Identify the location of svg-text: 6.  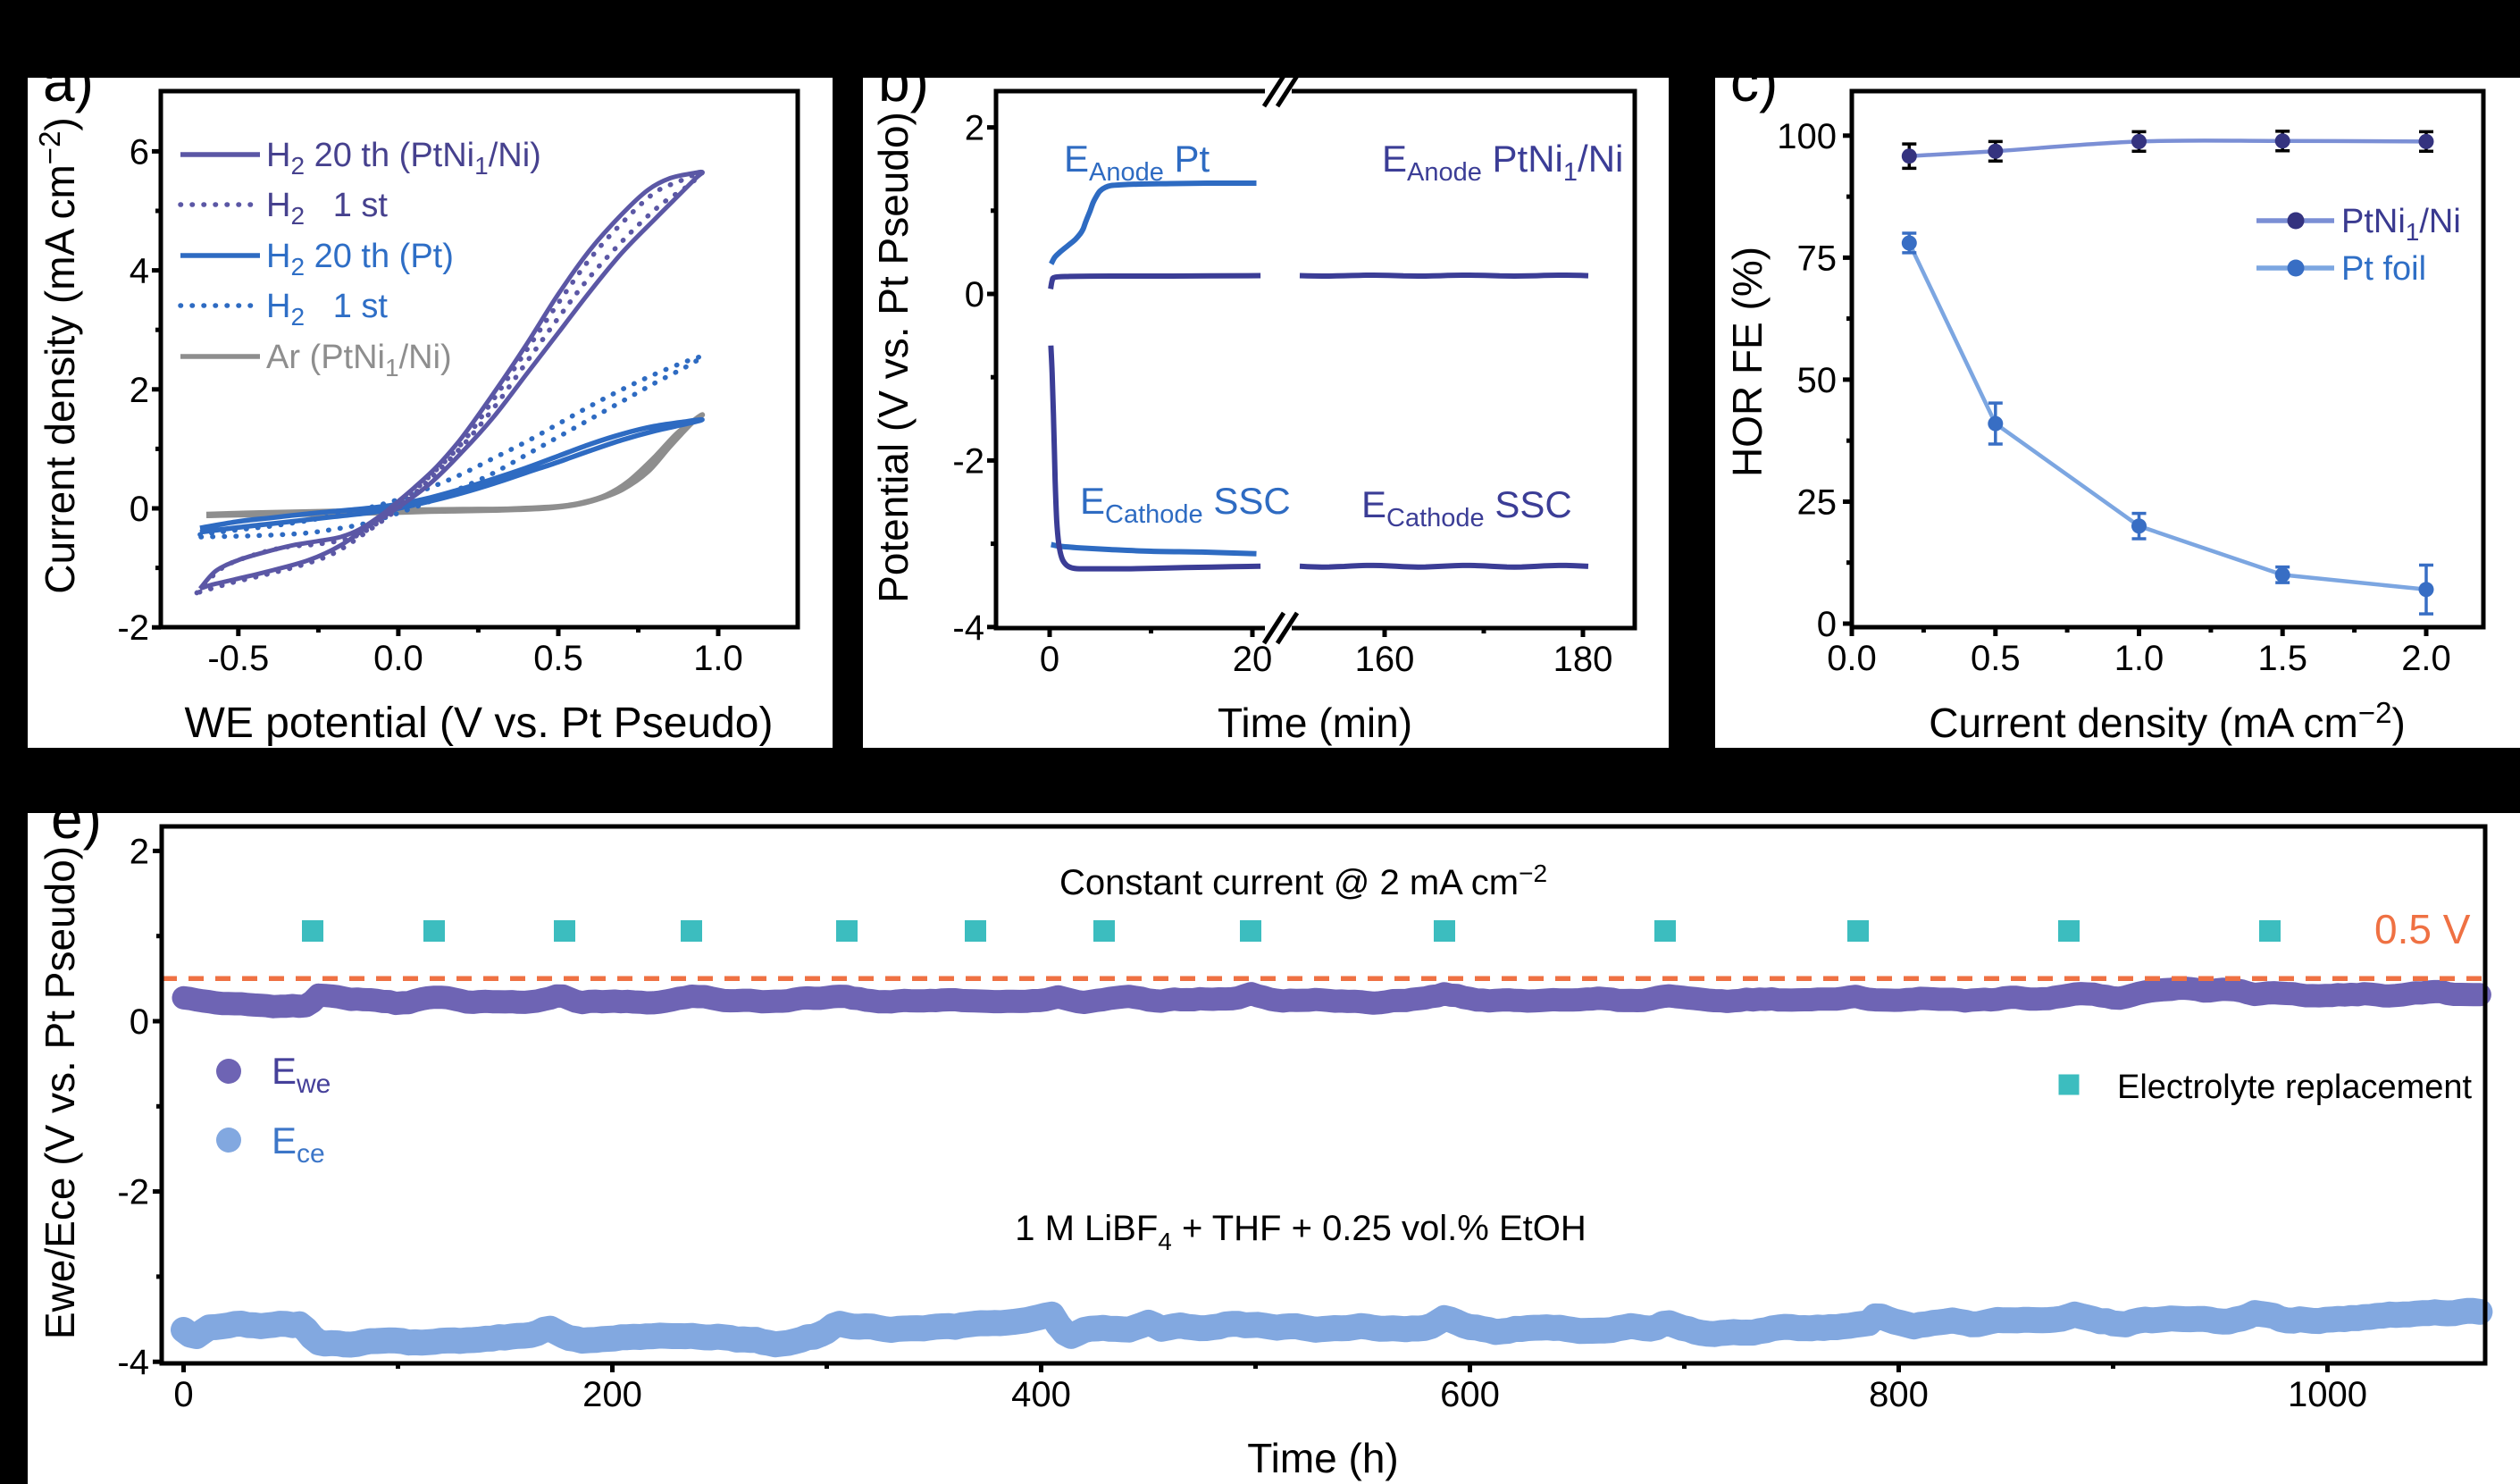
(139, 152).